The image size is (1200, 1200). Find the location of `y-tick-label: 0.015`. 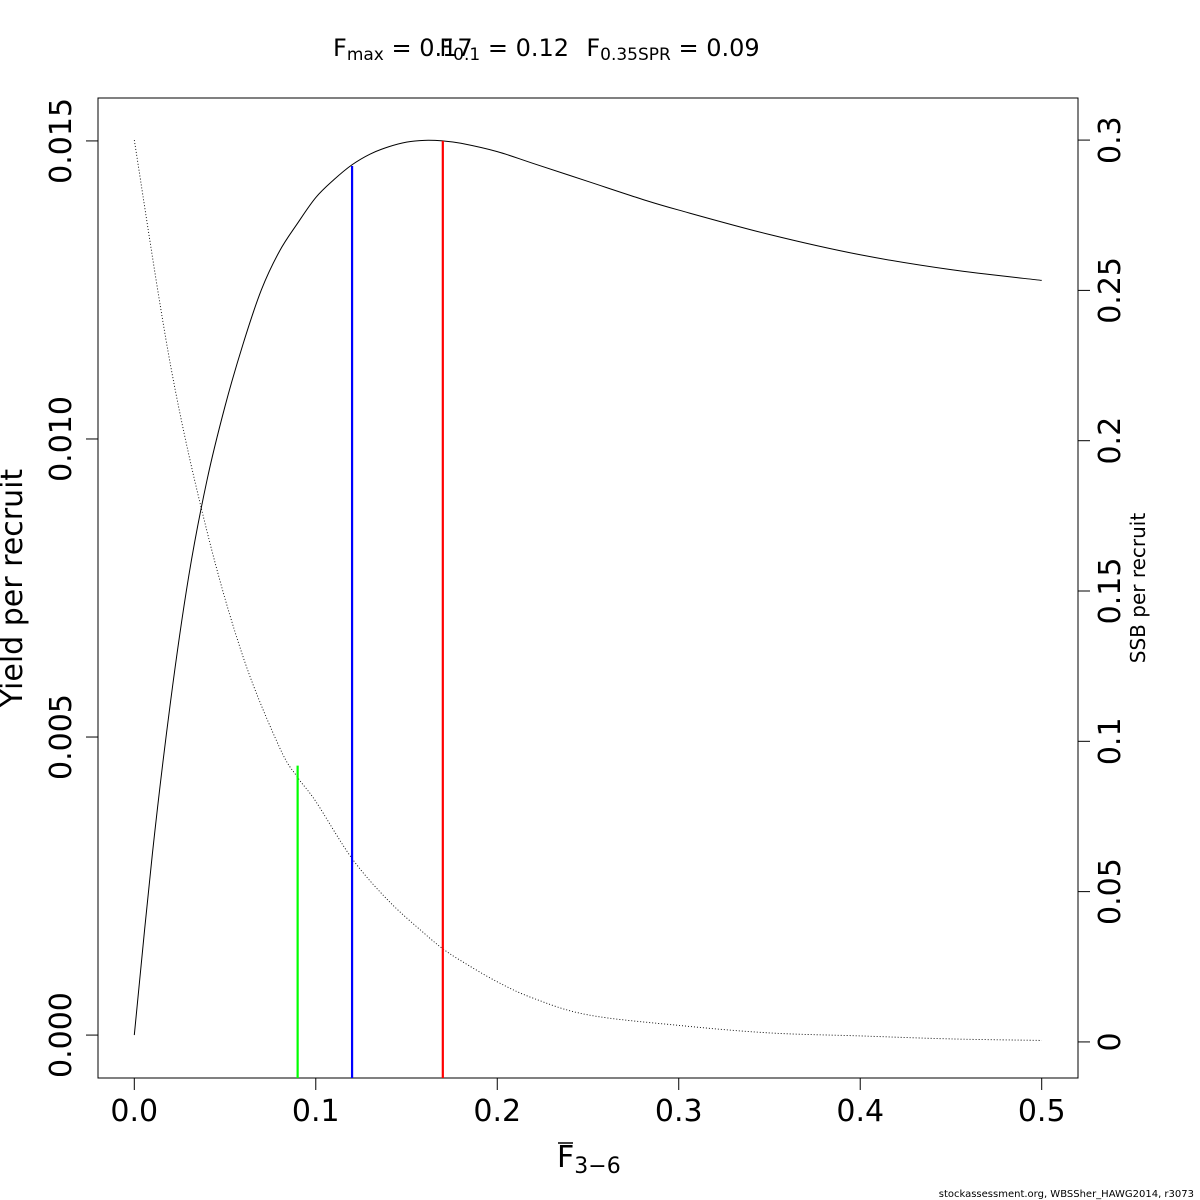

y-tick-label: 0.015 is located at coordinates (61, 141).